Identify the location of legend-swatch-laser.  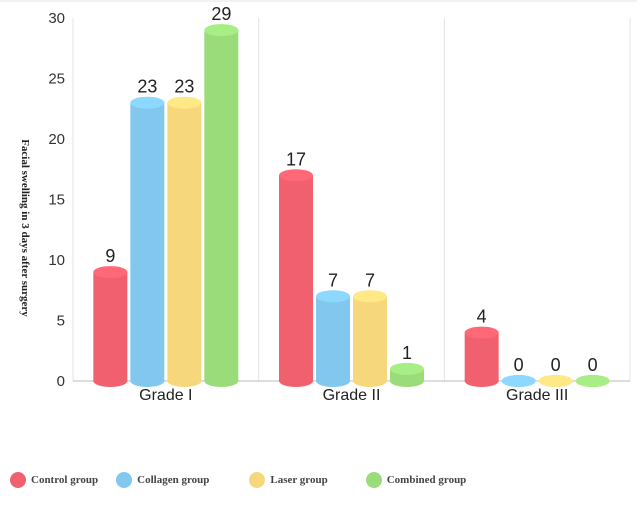
(257, 480).